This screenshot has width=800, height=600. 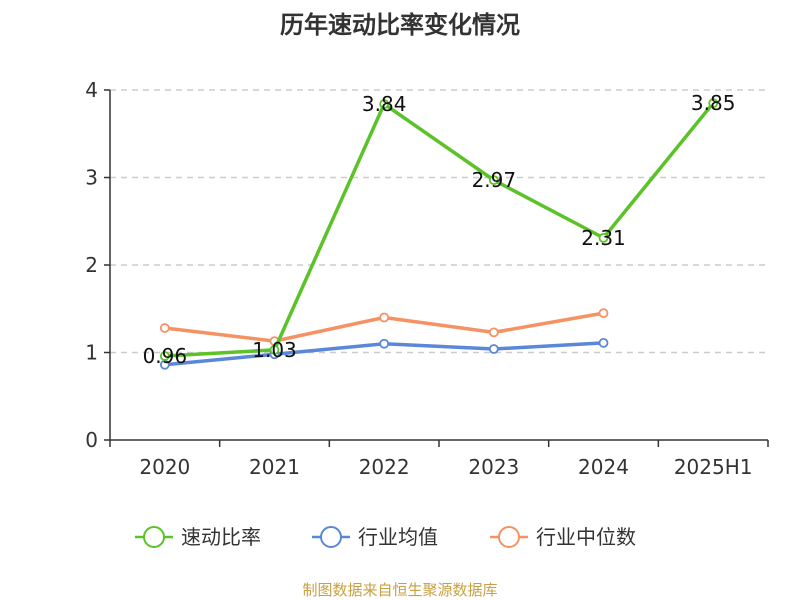 What do you see at coordinates (398, 537) in the screenshot?
I see `legend-label: 行业均值` at bounding box center [398, 537].